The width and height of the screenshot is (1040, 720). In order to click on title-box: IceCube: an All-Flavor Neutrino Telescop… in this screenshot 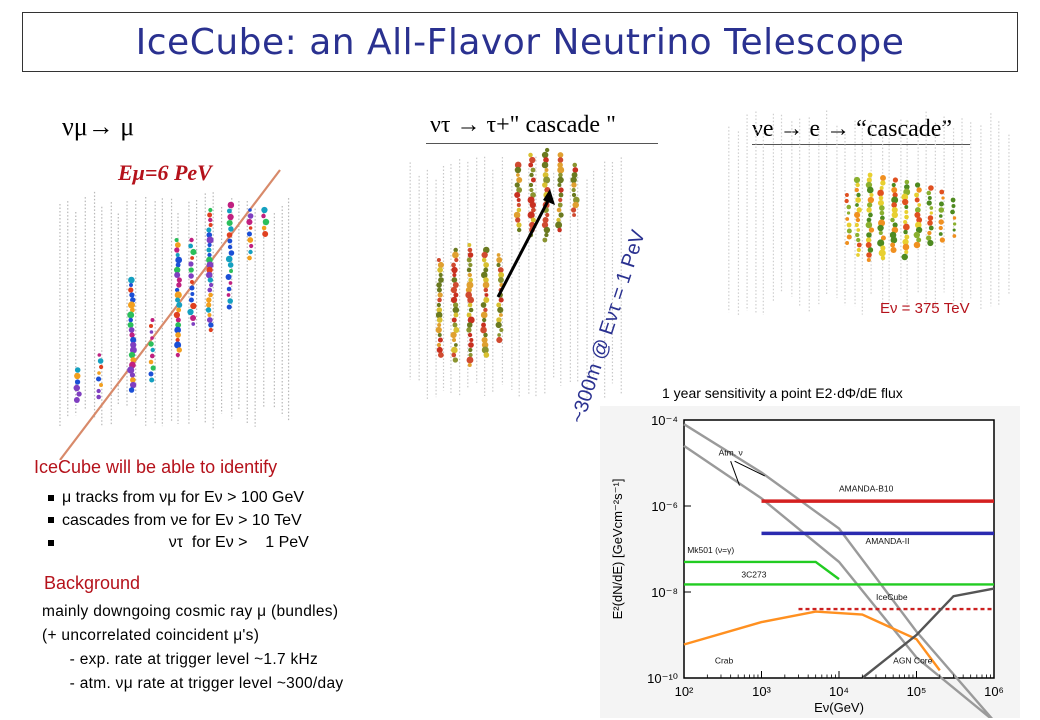, I will do `click(520, 42)`.